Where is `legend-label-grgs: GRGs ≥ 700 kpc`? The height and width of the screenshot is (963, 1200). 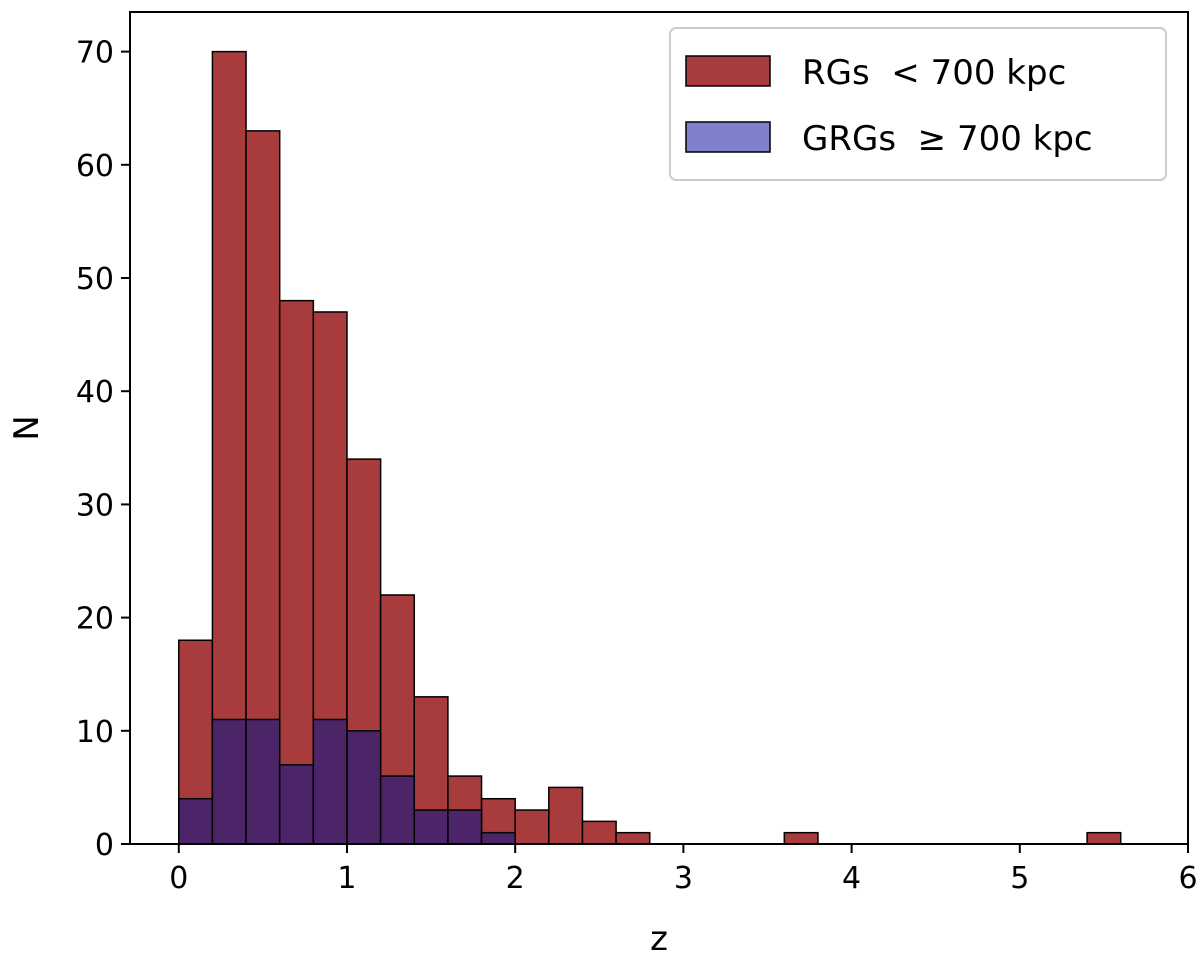
legend-label-grgs: GRGs ≥ 700 kpc is located at coordinates (947, 139).